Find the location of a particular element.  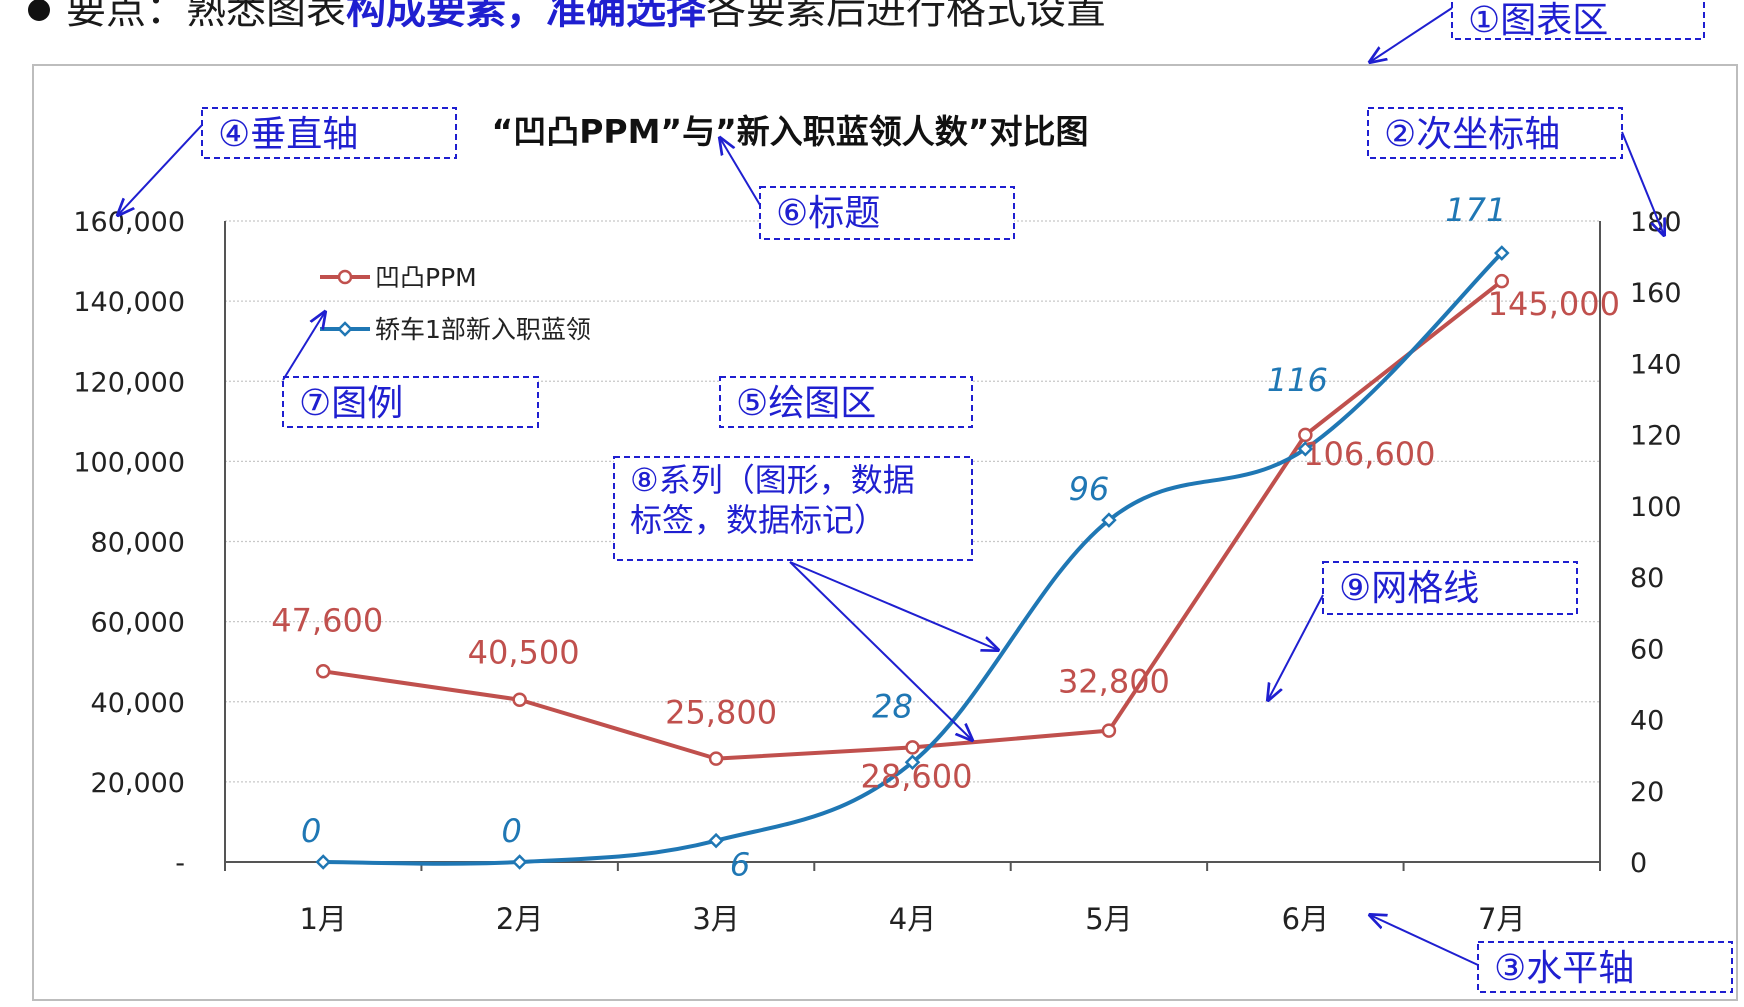

category-label: 5月 is located at coordinates (1108, 919).